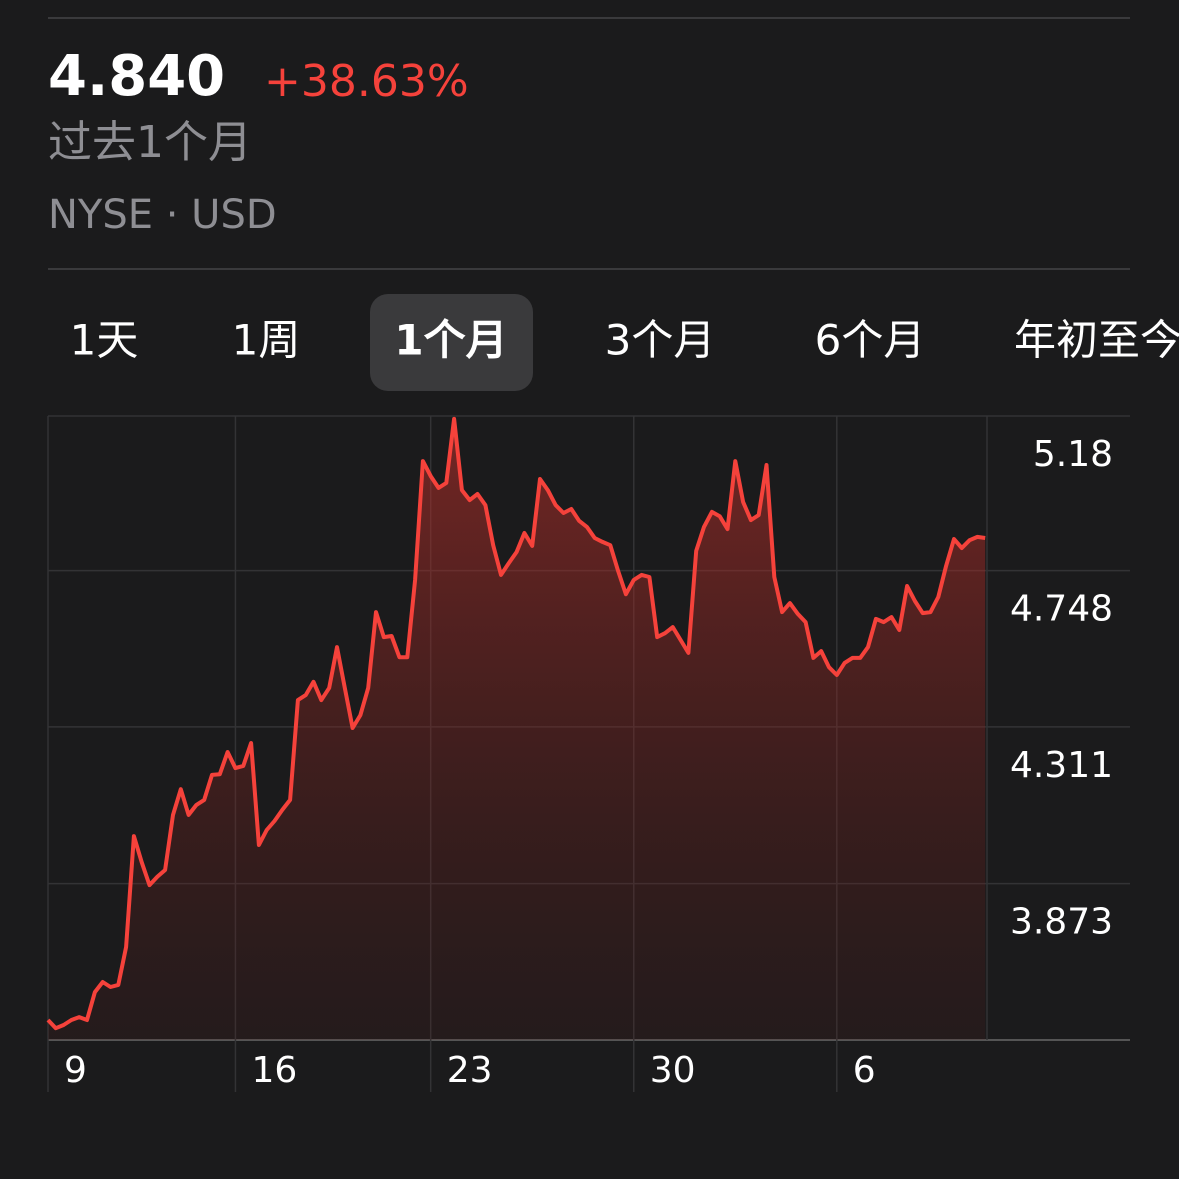  What do you see at coordinates (1061, 922) in the screenshot?
I see `y-tick-label: 3.873` at bounding box center [1061, 922].